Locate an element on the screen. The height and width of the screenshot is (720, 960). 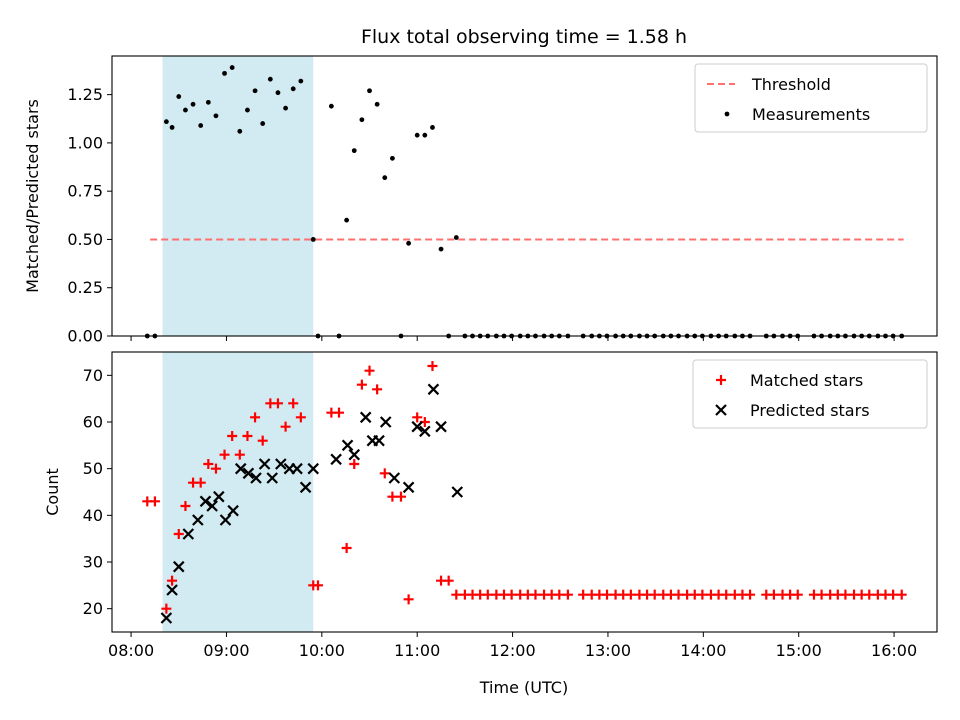
chart-title: Flux total observing time = 1.58 h is located at coordinates (524, 37).